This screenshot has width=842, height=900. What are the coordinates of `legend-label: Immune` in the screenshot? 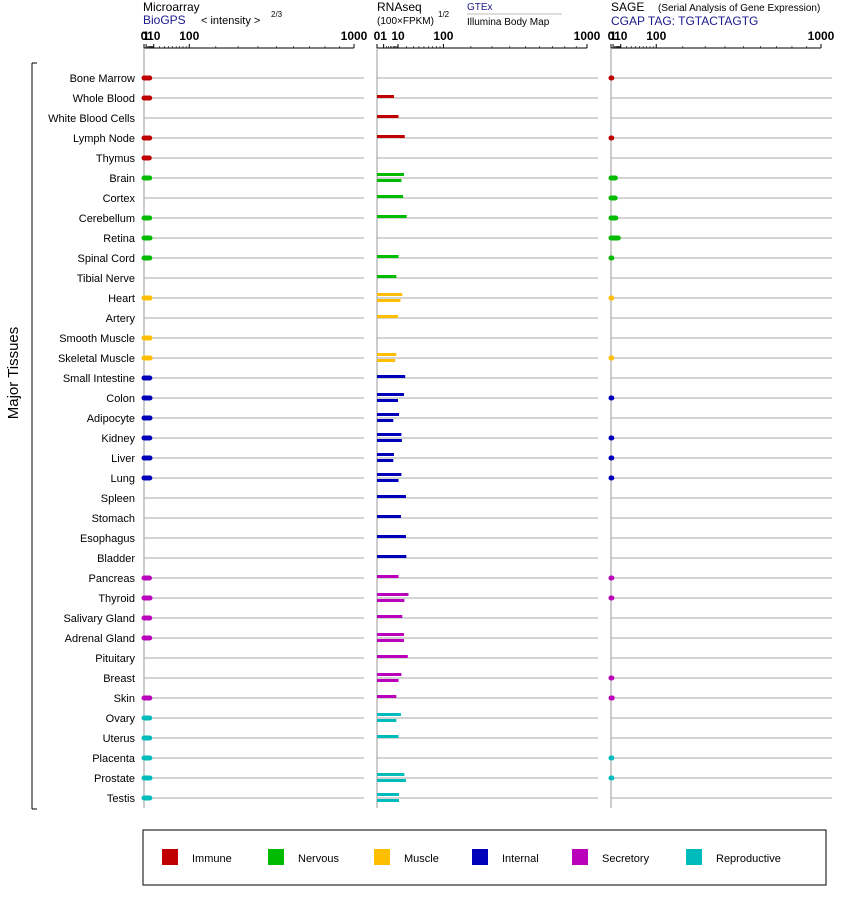 It's located at (212, 859).